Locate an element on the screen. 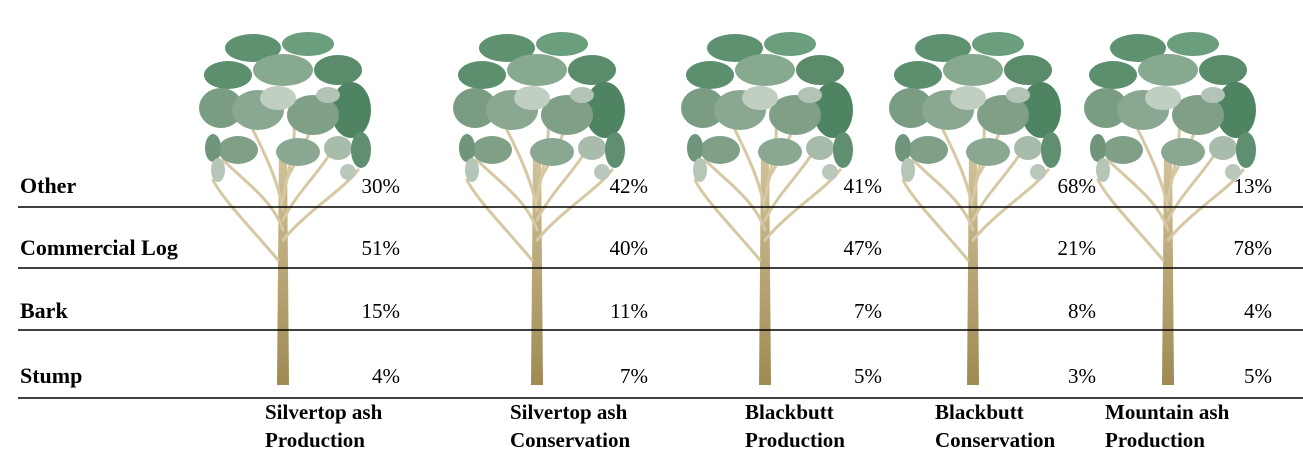 The width and height of the screenshot is (1303, 450). cell-value: 3% is located at coordinates (1082, 376).